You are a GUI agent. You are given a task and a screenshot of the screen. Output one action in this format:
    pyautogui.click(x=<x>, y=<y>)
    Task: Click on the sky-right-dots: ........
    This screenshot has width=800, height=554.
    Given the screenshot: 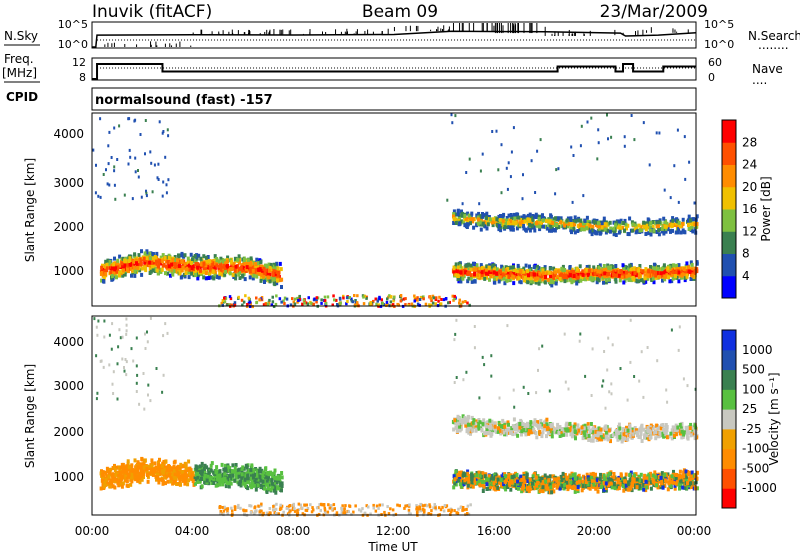 What is the action you would take?
    pyautogui.click(x=773, y=45)
    